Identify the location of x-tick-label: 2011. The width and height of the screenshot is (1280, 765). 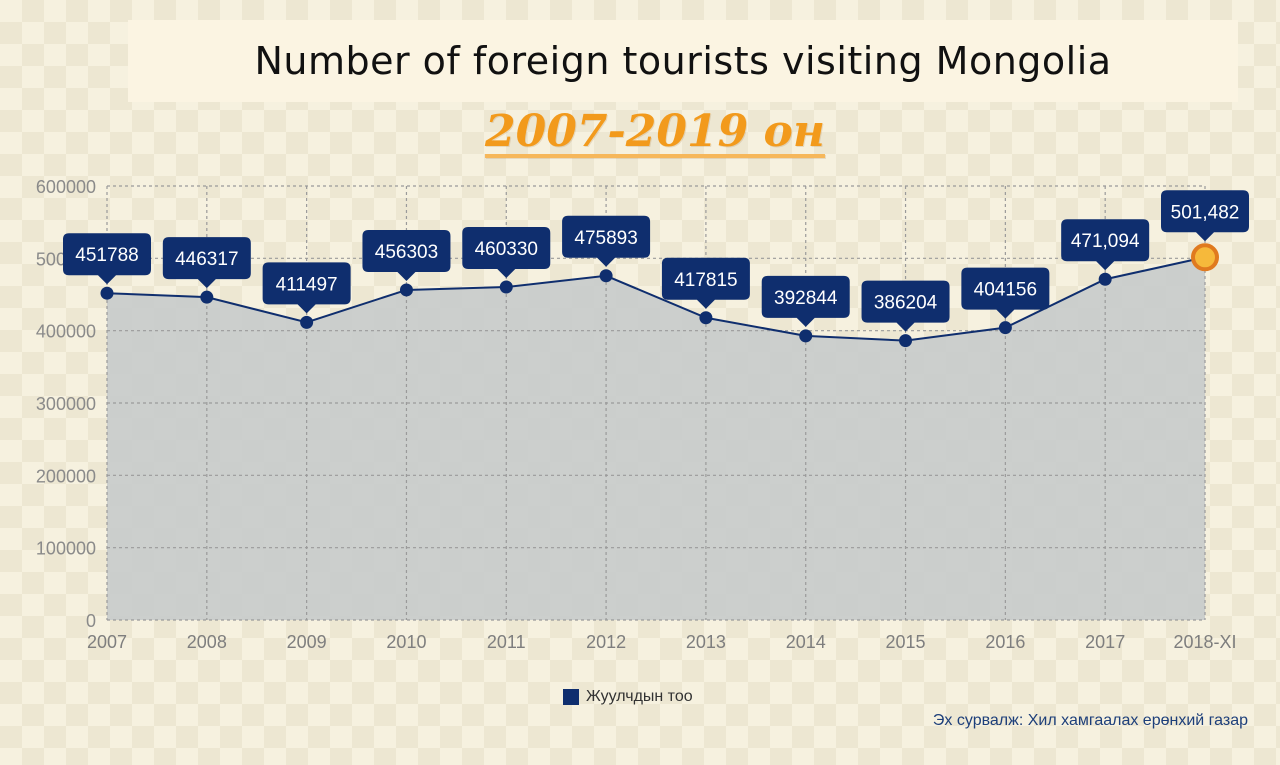
(506, 642).